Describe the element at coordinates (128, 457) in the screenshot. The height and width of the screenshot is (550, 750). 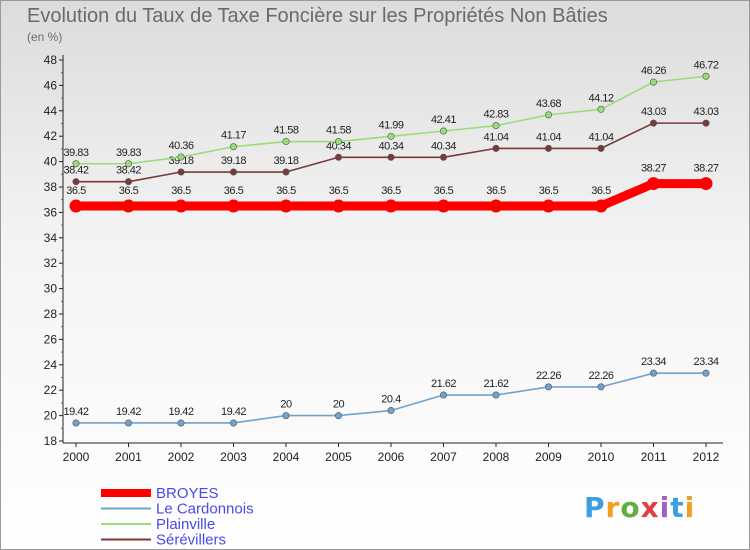
I see `x-tick-label: 2001` at that location.